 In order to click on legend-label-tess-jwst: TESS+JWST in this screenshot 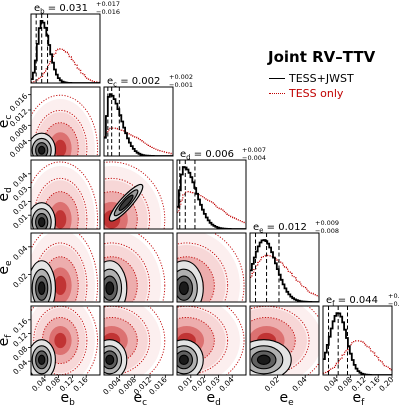, I will do `click(321, 78)`.